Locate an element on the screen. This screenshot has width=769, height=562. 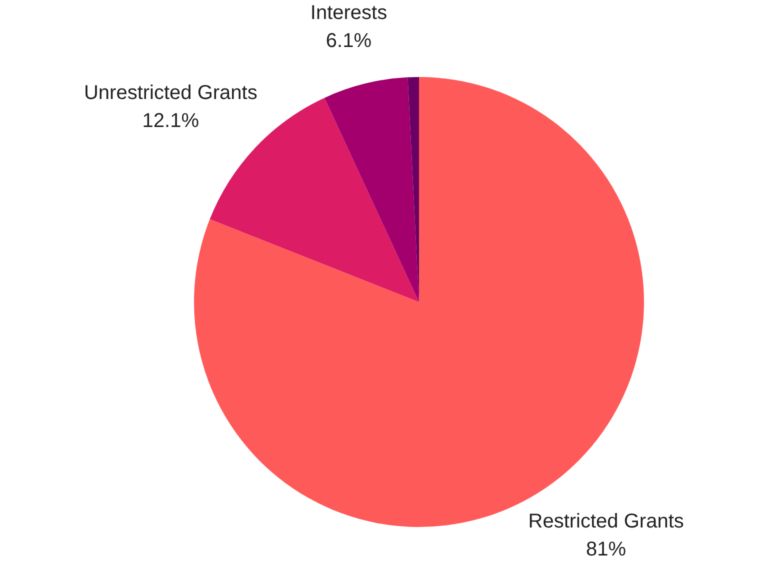
slice-label: Unrestricted Grants is located at coordinates (171, 93).